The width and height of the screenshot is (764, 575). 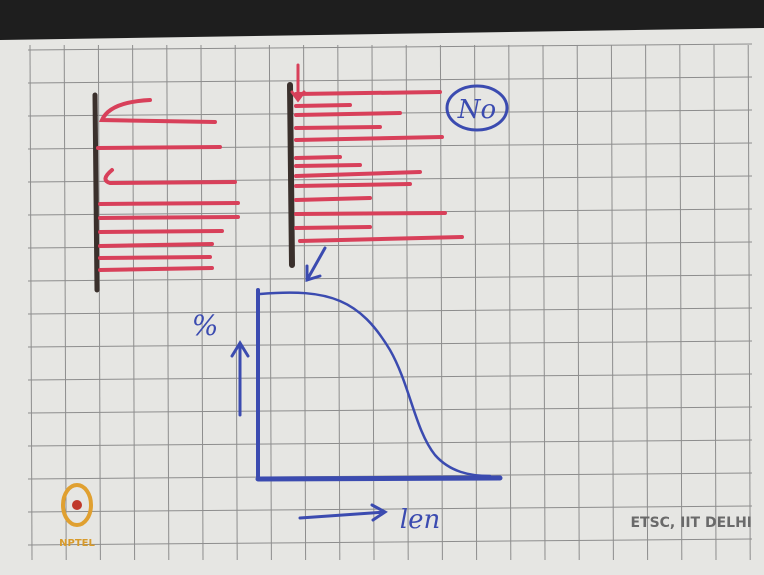 I want to click on x-axis-label: len, so click(x=420, y=520).